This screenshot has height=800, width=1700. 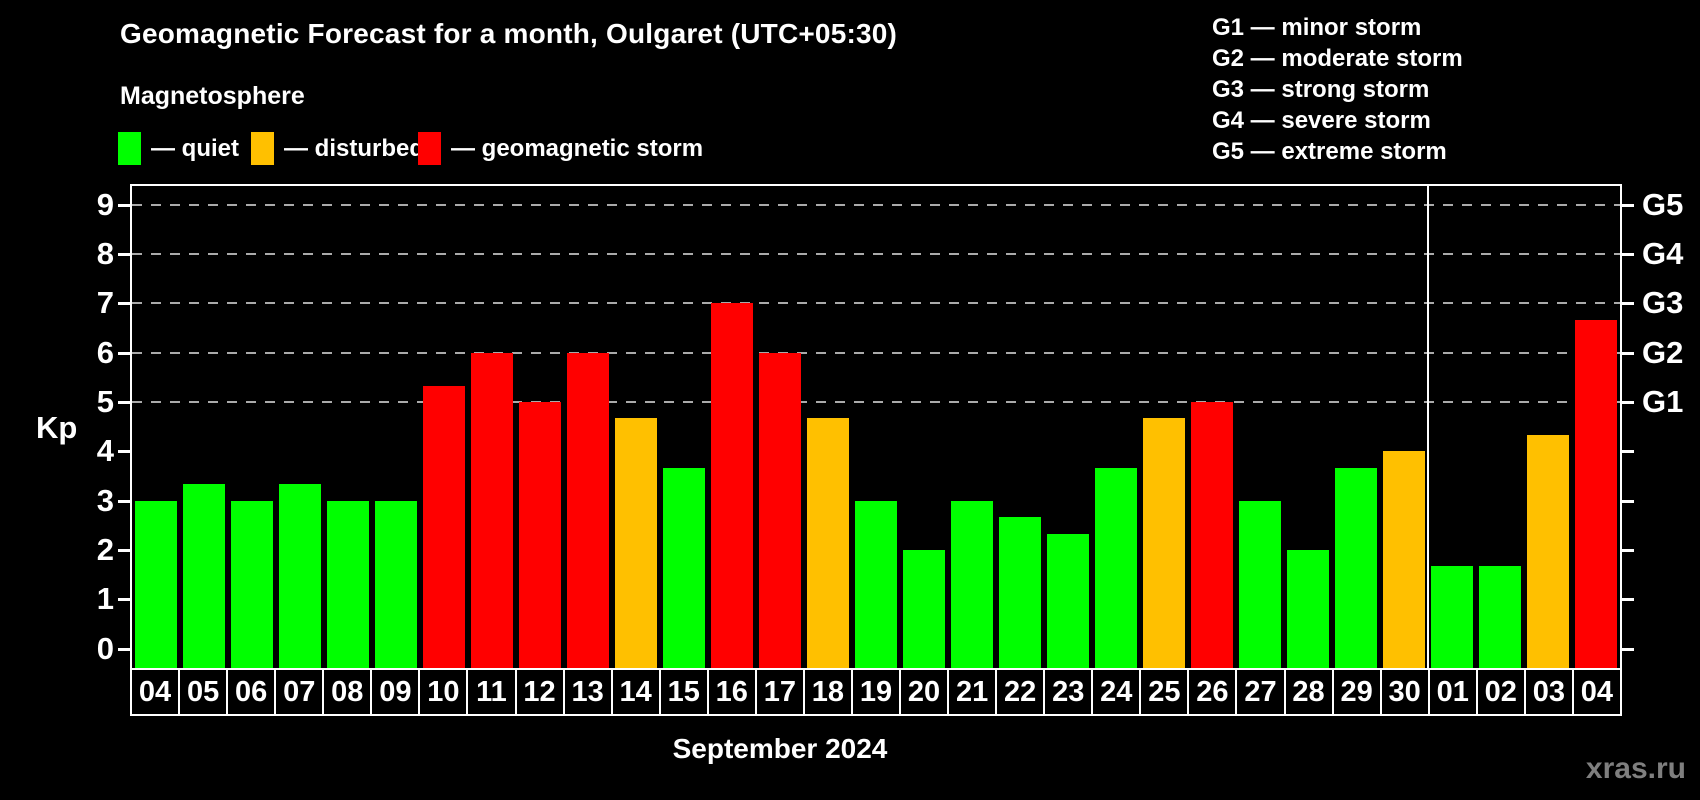 I want to click on y-tick-label-1: 1, so click(x=105, y=599).